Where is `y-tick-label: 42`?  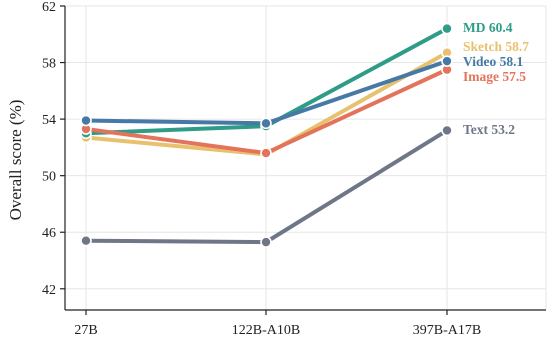 y-tick-label: 42 is located at coordinates (49, 290).